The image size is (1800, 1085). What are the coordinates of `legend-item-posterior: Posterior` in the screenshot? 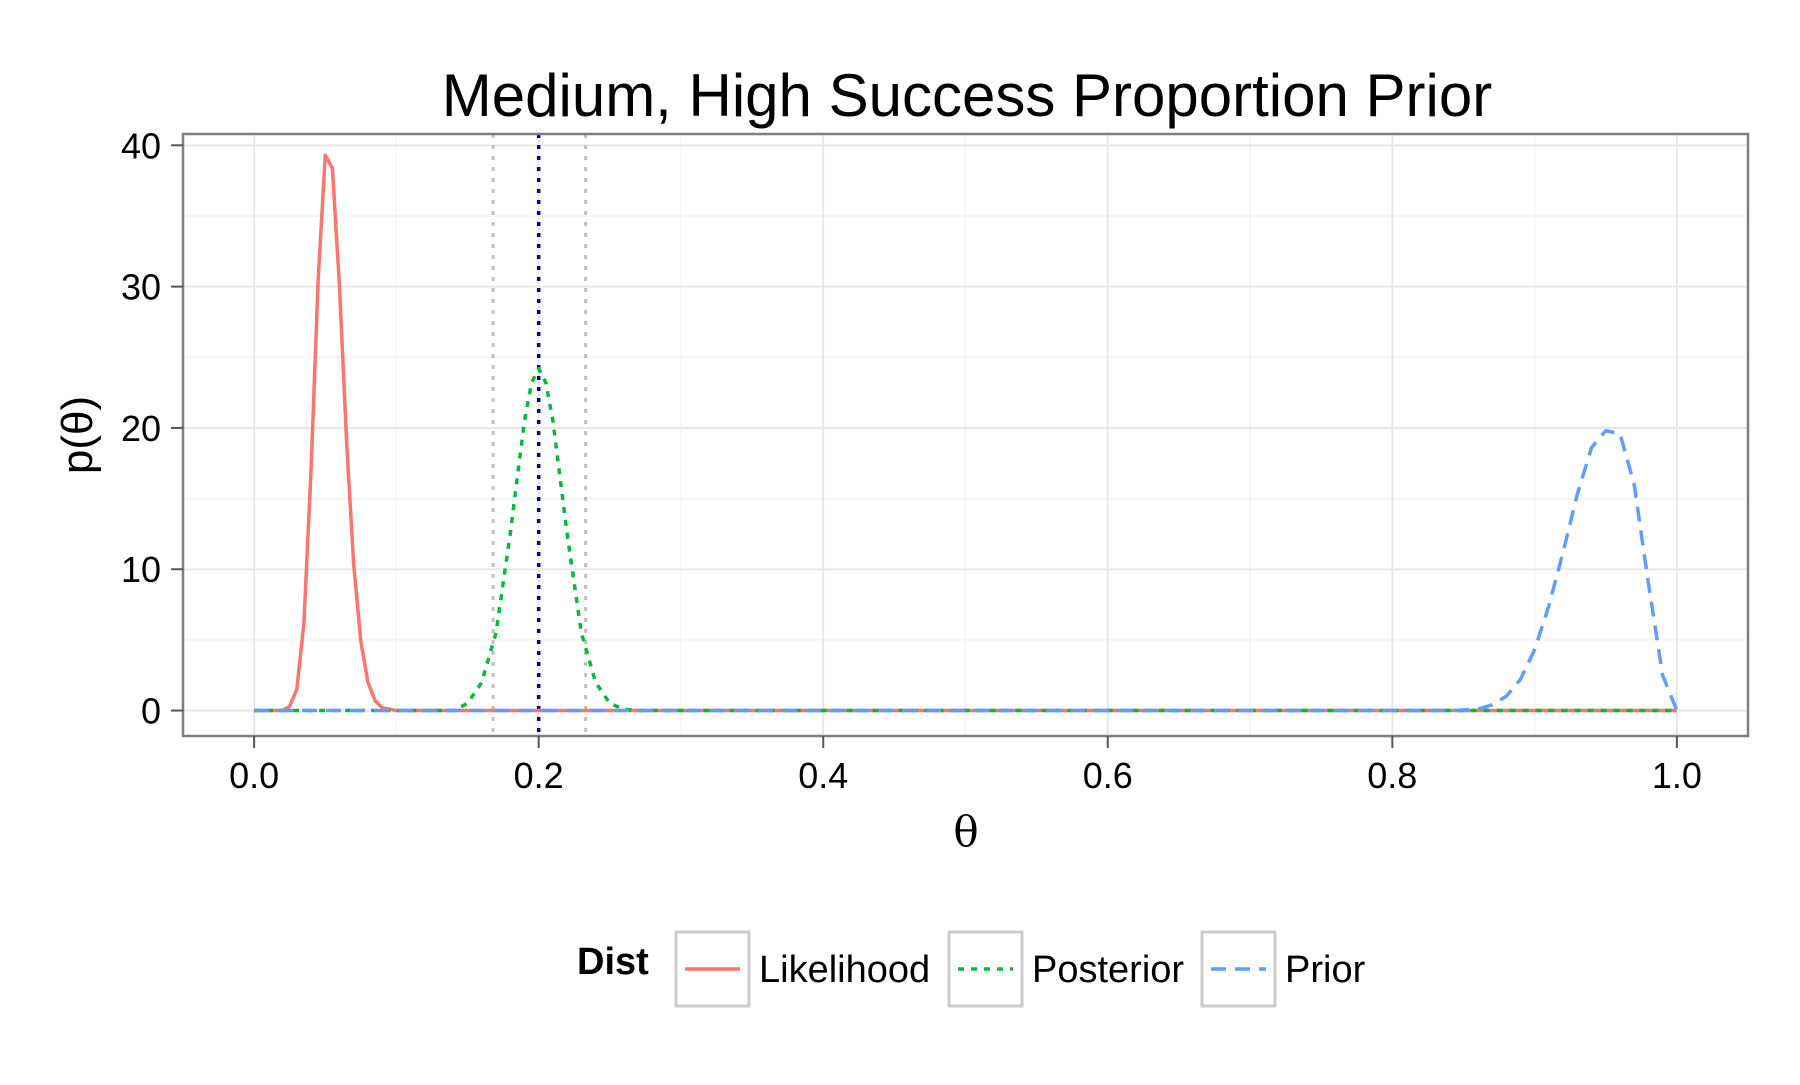 It's located at (1065, 969).